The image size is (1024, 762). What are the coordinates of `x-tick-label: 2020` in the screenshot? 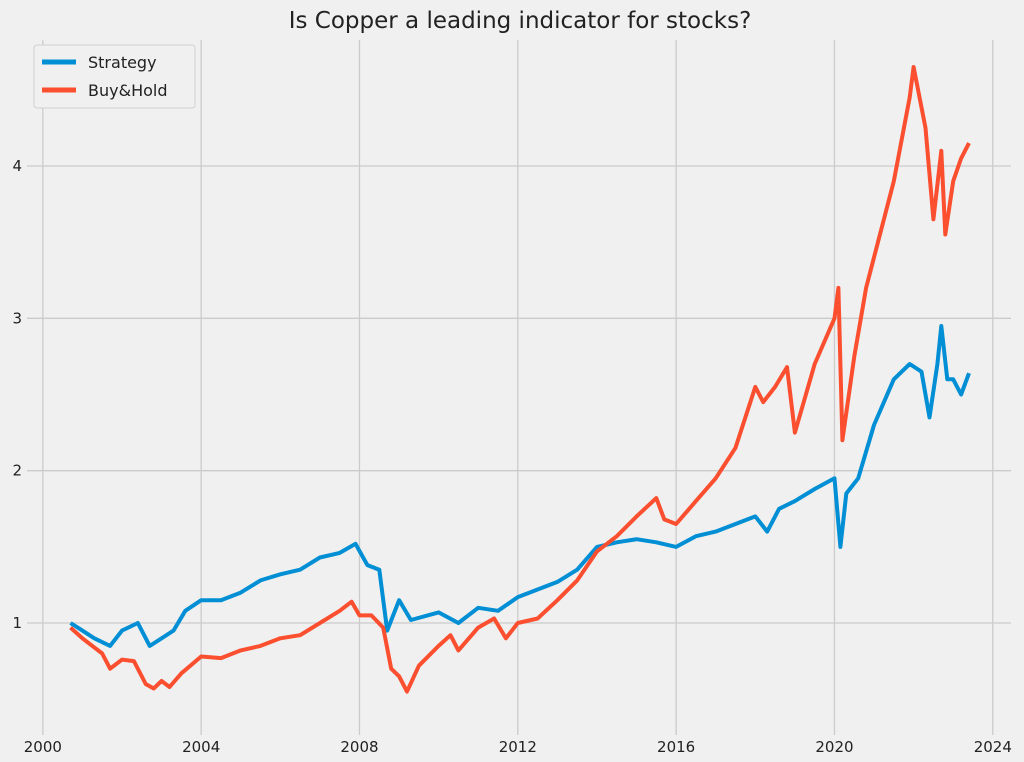 It's located at (834, 747).